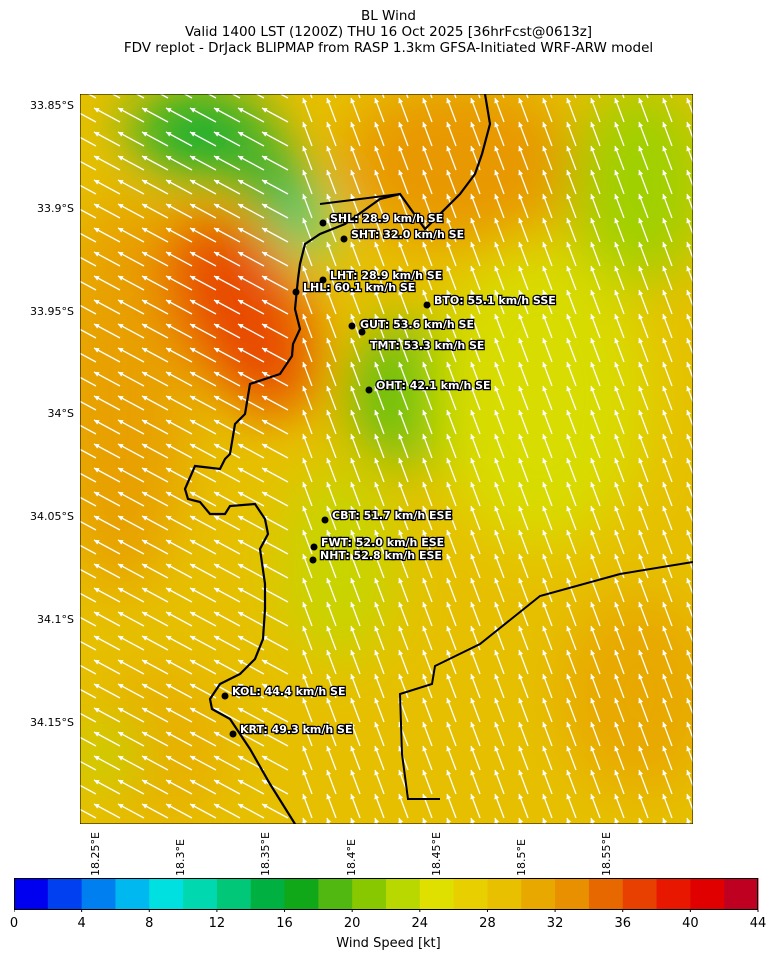  Describe the element at coordinates (381, 219) in the screenshot. I see `station-shl: SHL: 28.9 km/h SE` at that location.